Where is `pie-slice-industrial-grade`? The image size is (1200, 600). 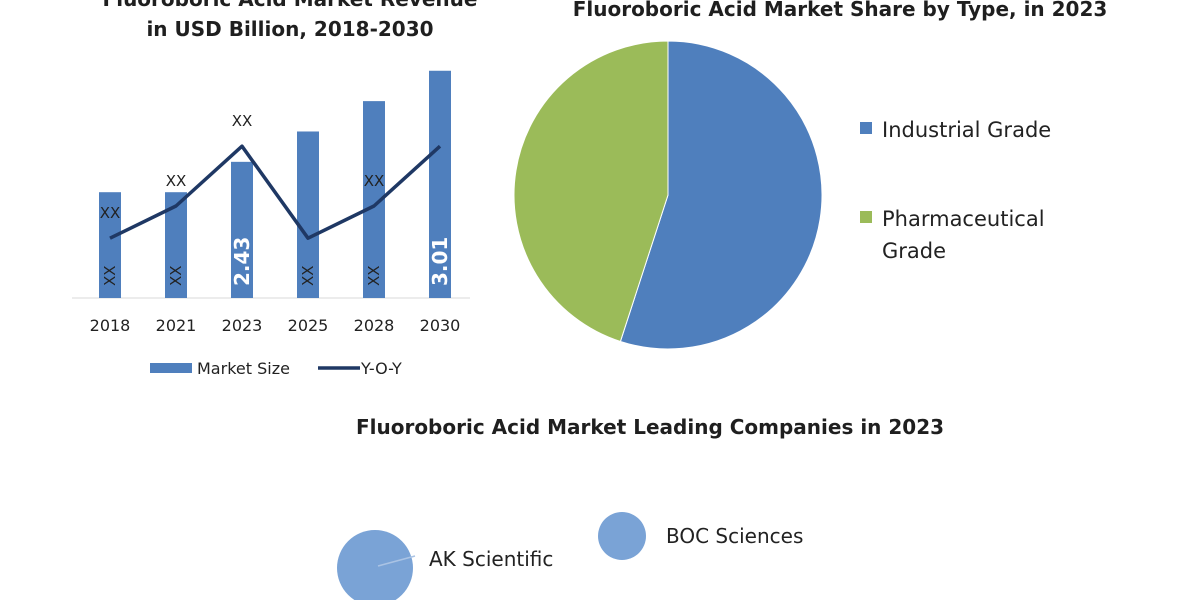 pie-slice-industrial-grade is located at coordinates (721, 195).